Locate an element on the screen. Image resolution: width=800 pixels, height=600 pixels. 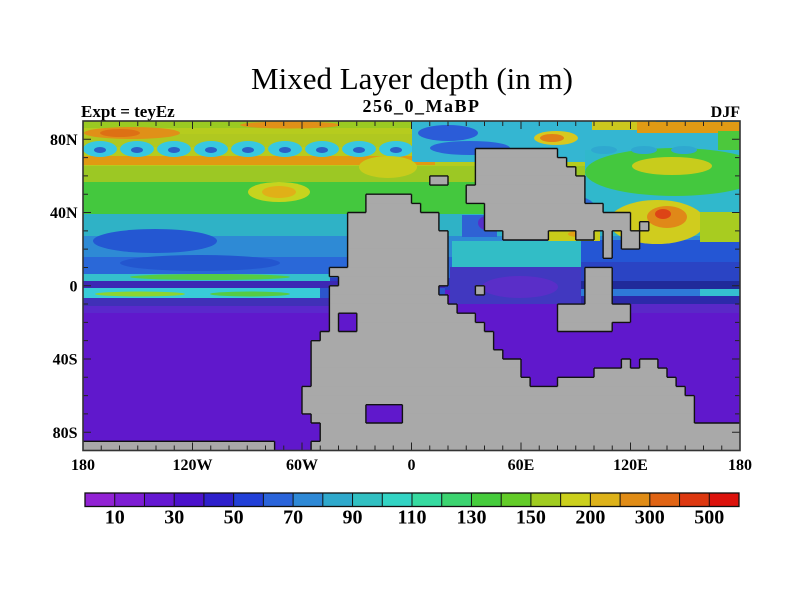
svg-text: 200 is located at coordinates (590, 518).